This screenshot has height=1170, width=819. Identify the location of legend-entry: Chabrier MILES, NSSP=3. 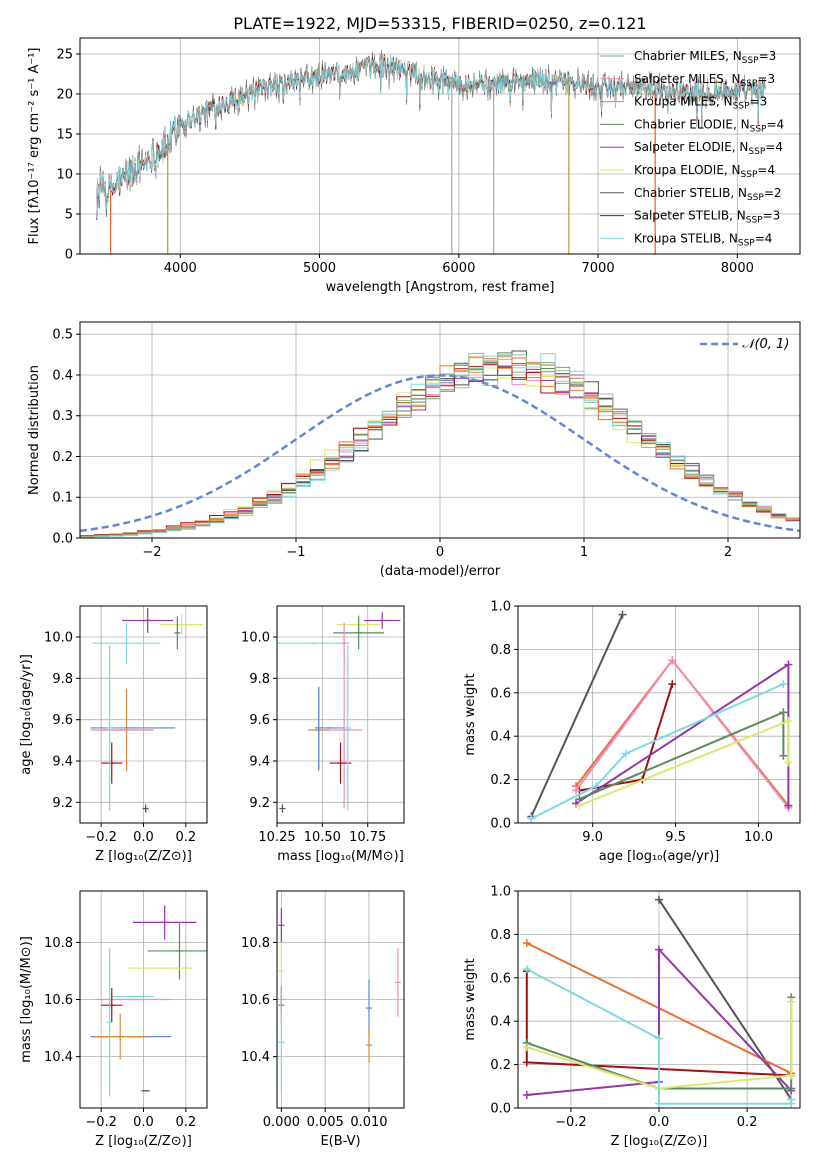
(705, 57).